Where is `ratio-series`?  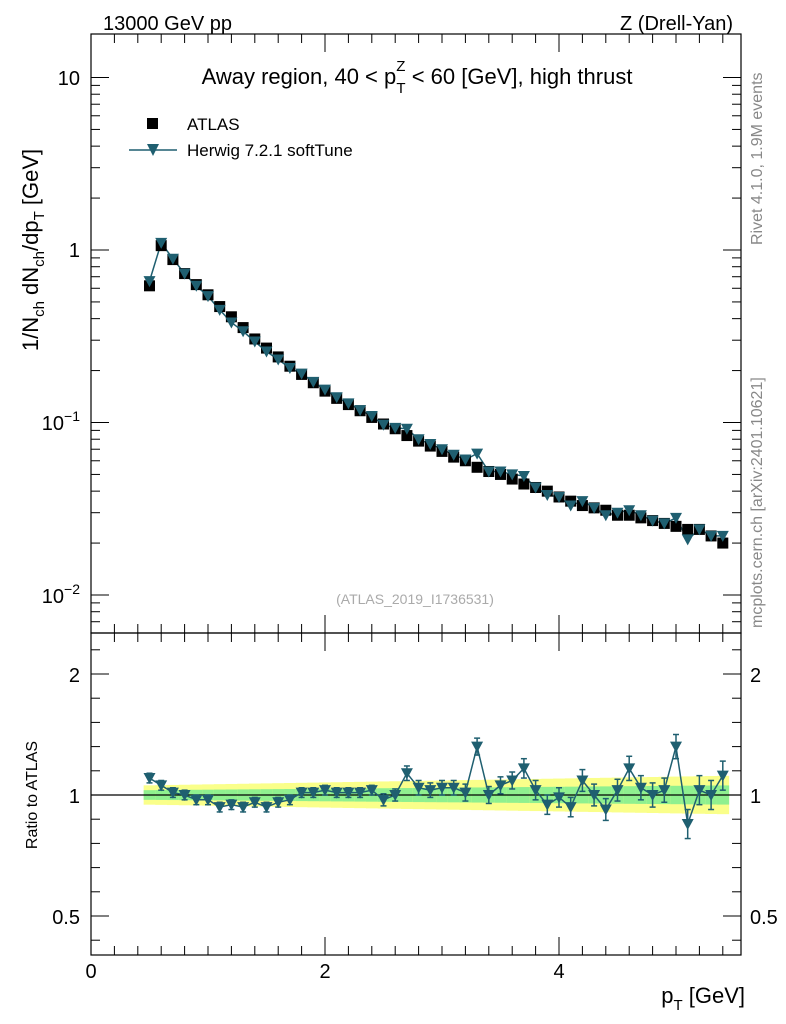 ratio-series is located at coordinates (436, 786).